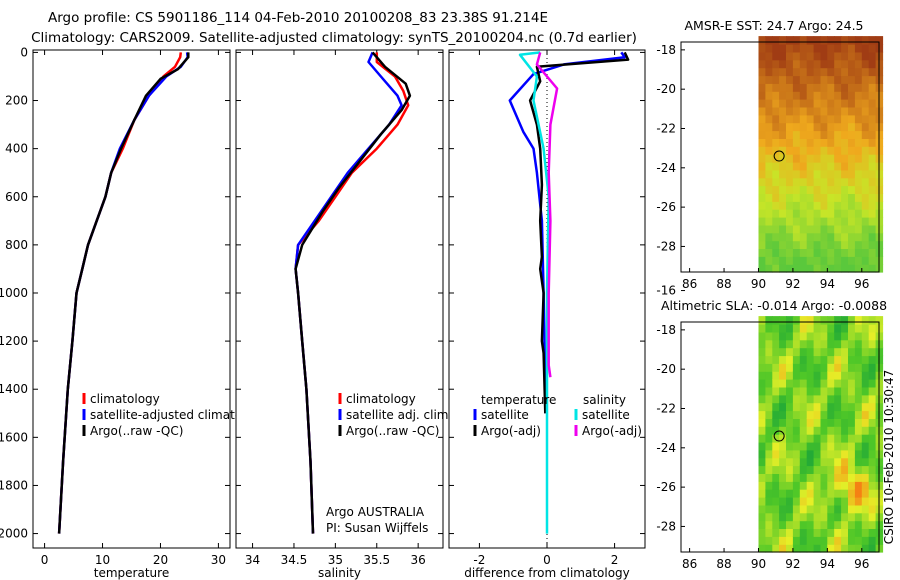  Describe the element at coordinates (381, 399) in the screenshot. I see `salinity-legend-climatology-label: climatology` at that location.